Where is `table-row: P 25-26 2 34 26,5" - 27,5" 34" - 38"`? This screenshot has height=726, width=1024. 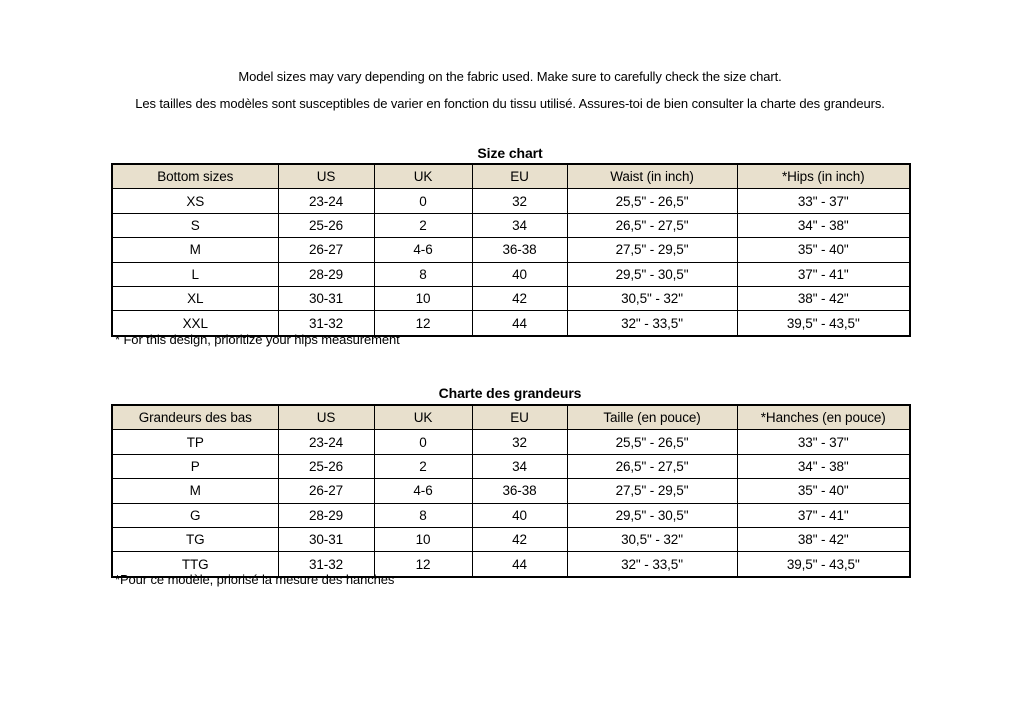 table-row: P 25-26 2 34 26,5" - 27,5" 34" - 38" is located at coordinates (511, 466).